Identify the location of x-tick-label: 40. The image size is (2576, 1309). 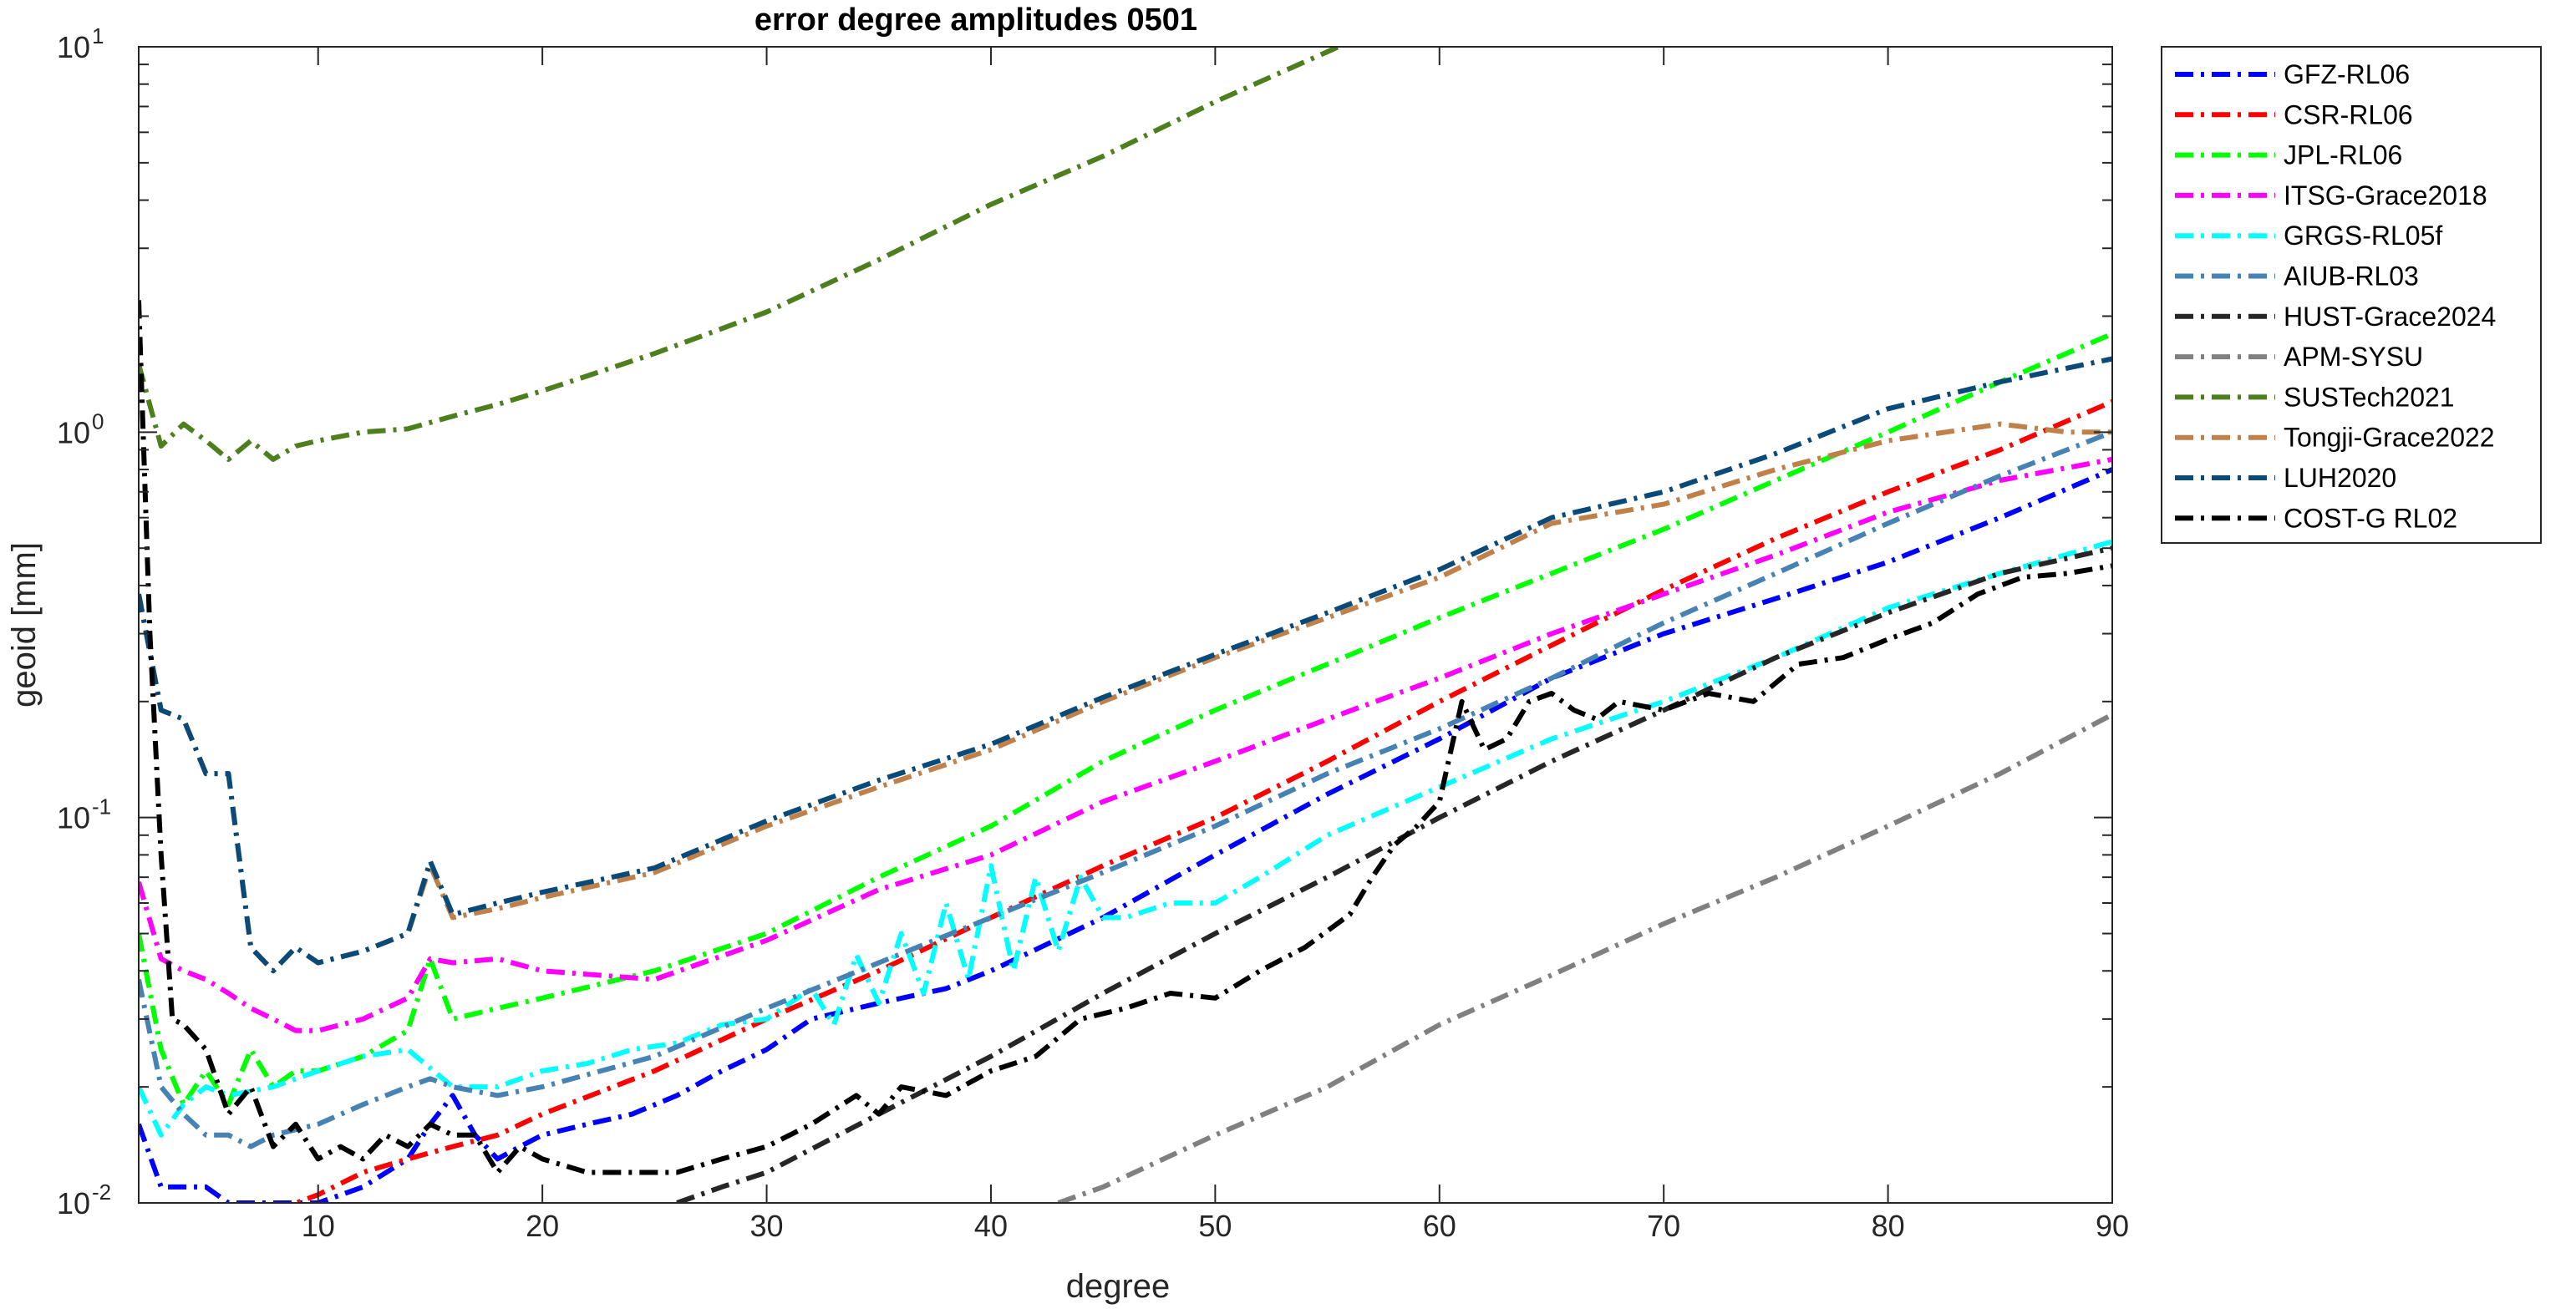
(991, 1226).